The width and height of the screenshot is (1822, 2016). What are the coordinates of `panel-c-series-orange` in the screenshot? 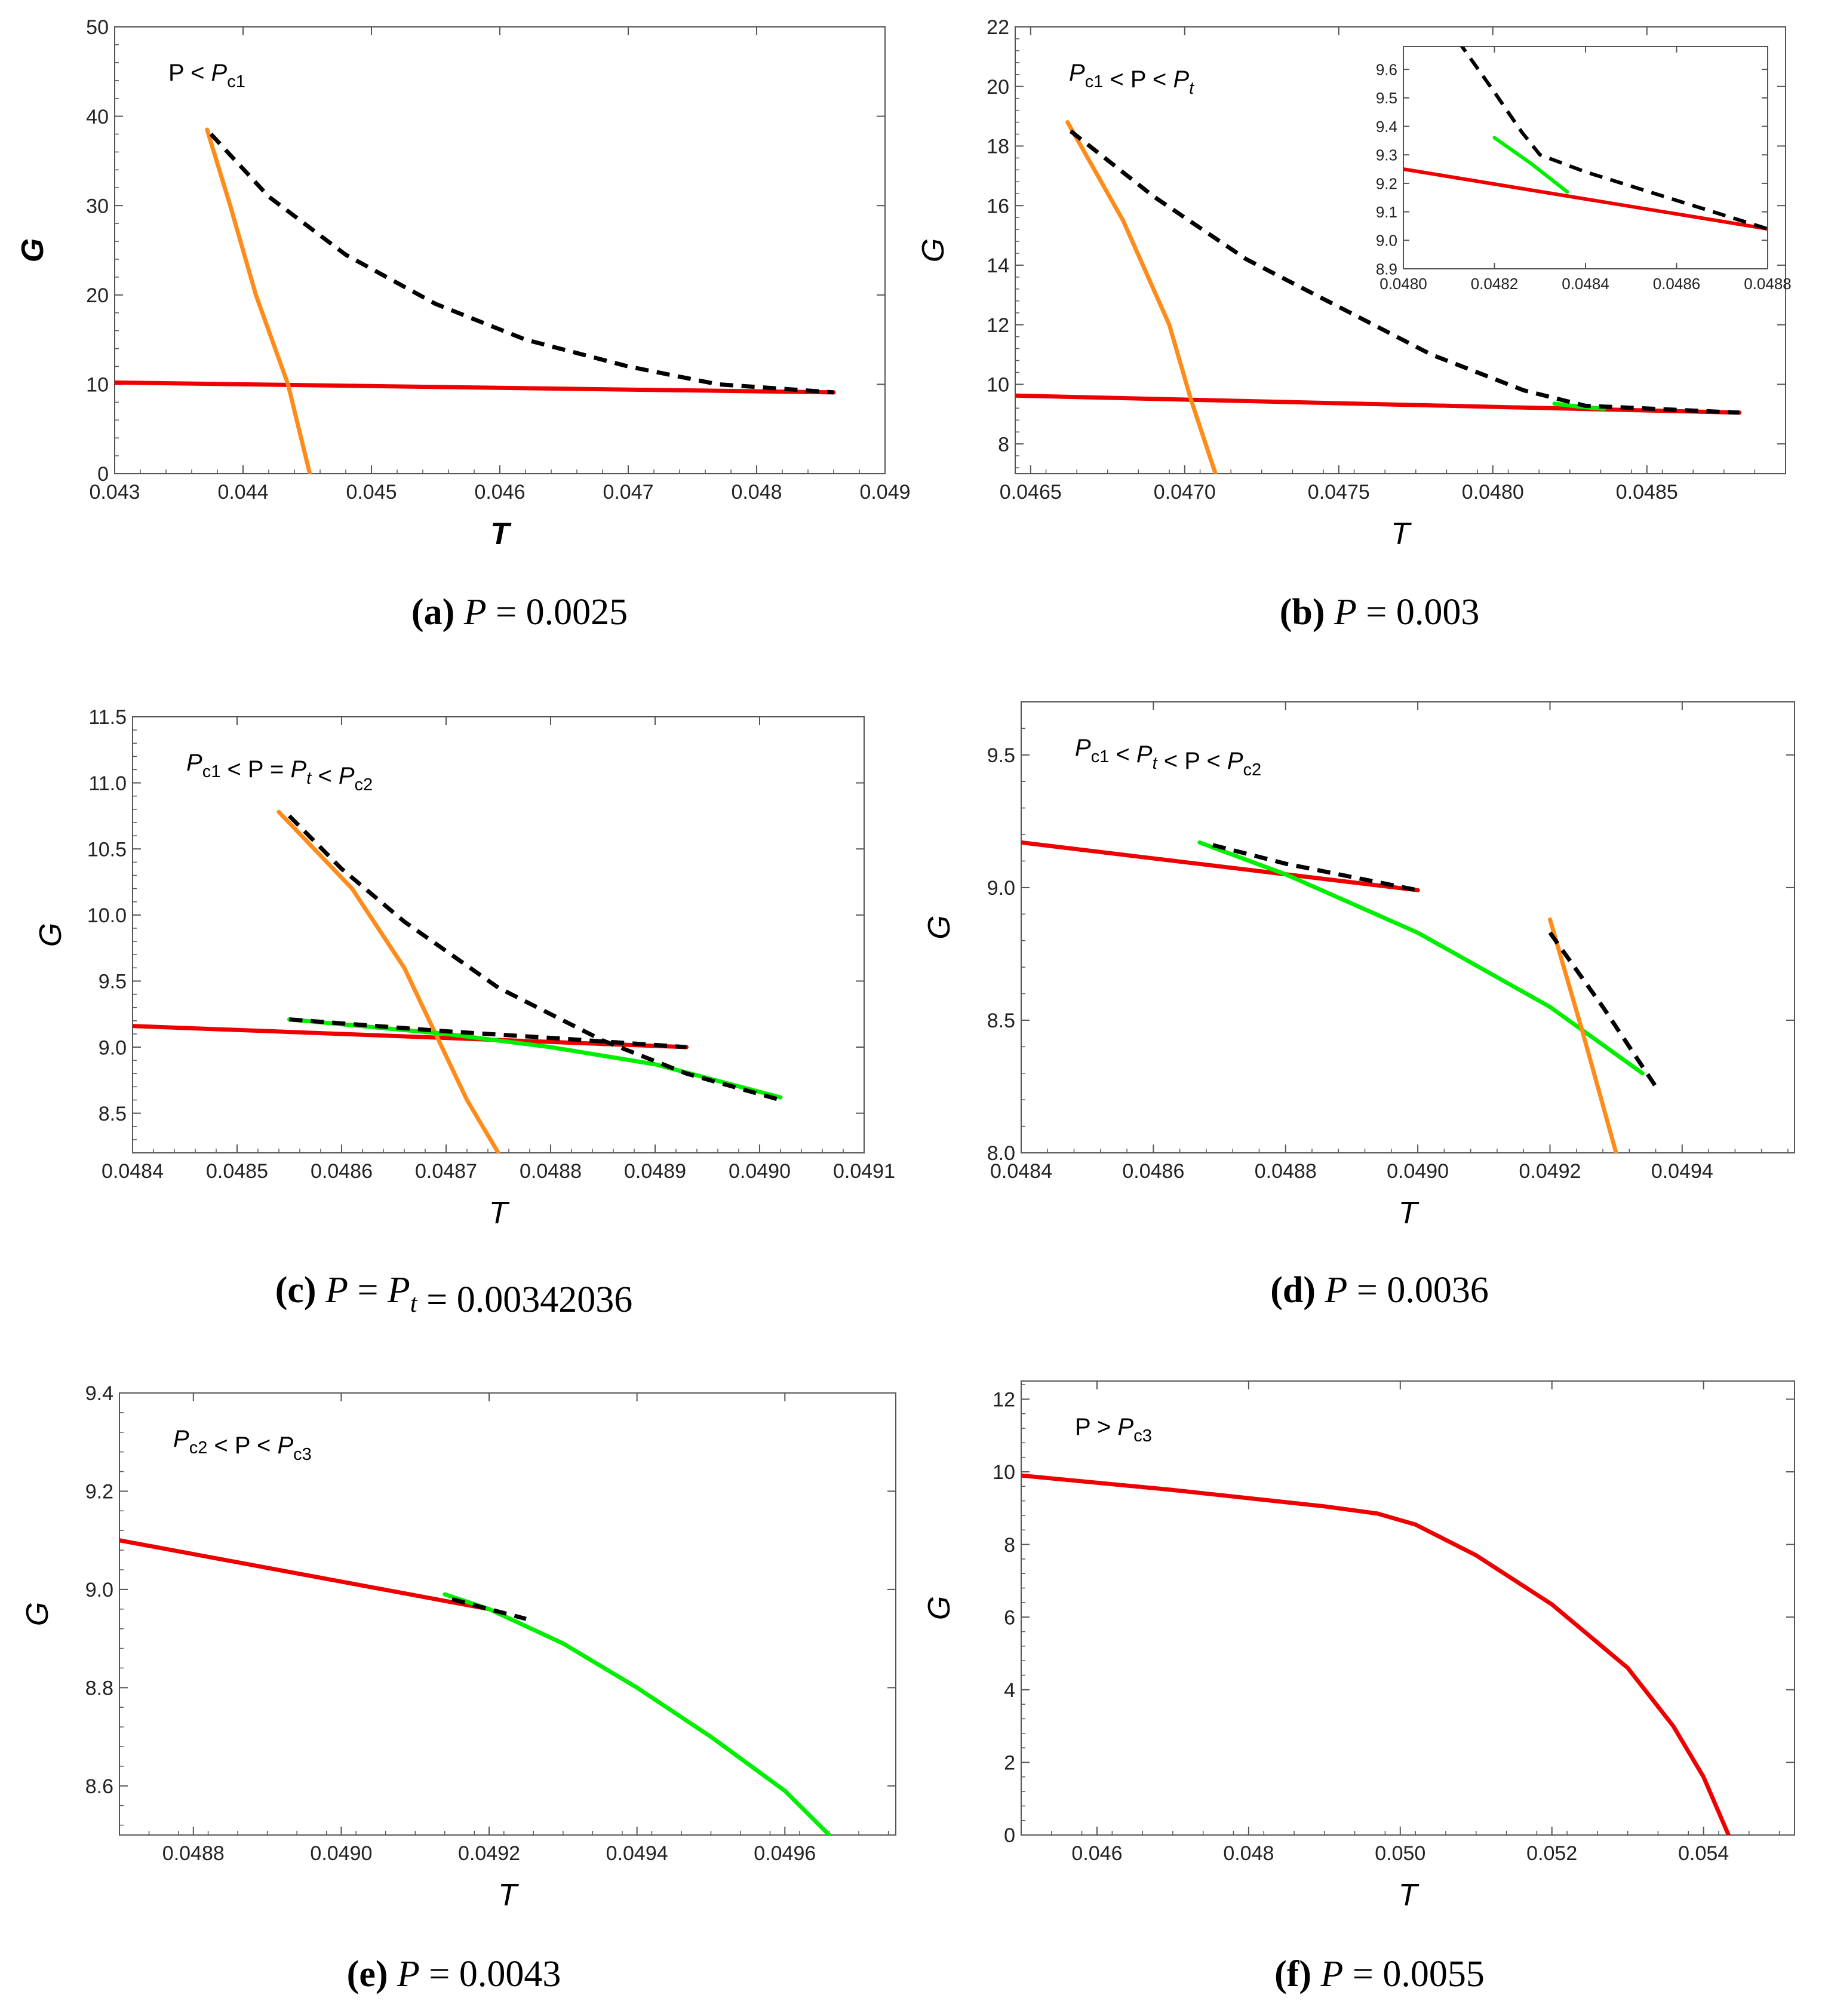 It's located at (388, 981).